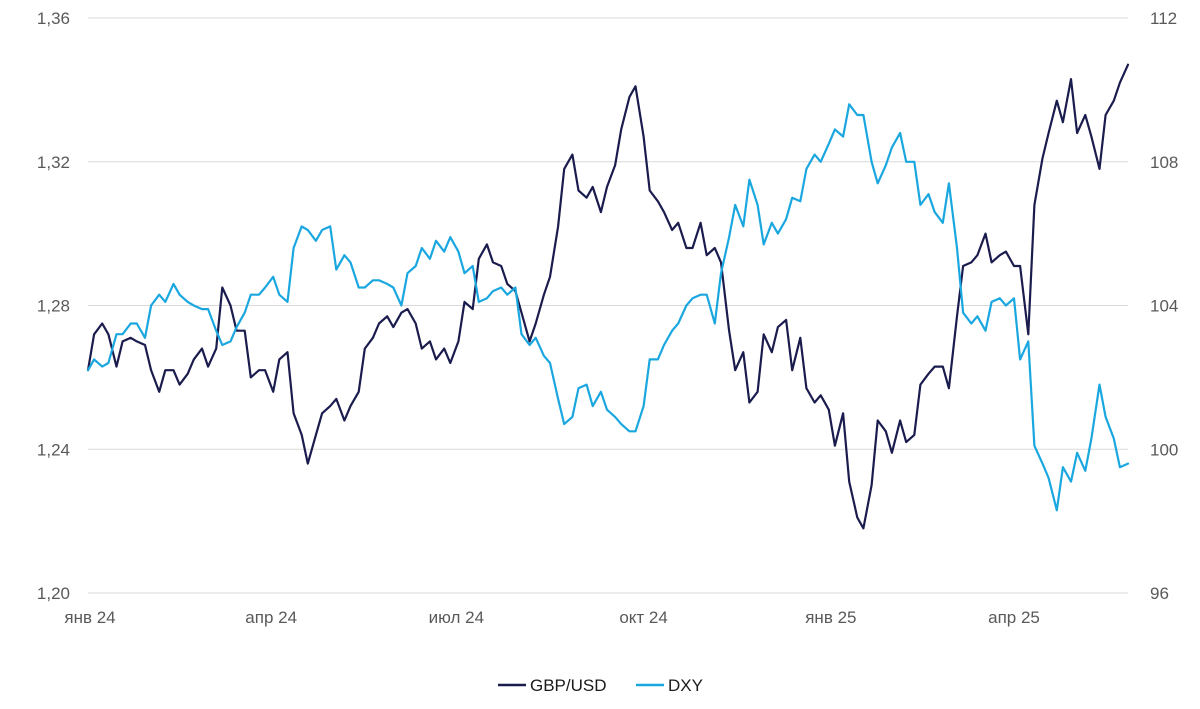 This screenshot has width=1200, height=709. Describe the element at coordinates (271, 617) in the screenshot. I see `x-tick-label: апр 24` at that location.